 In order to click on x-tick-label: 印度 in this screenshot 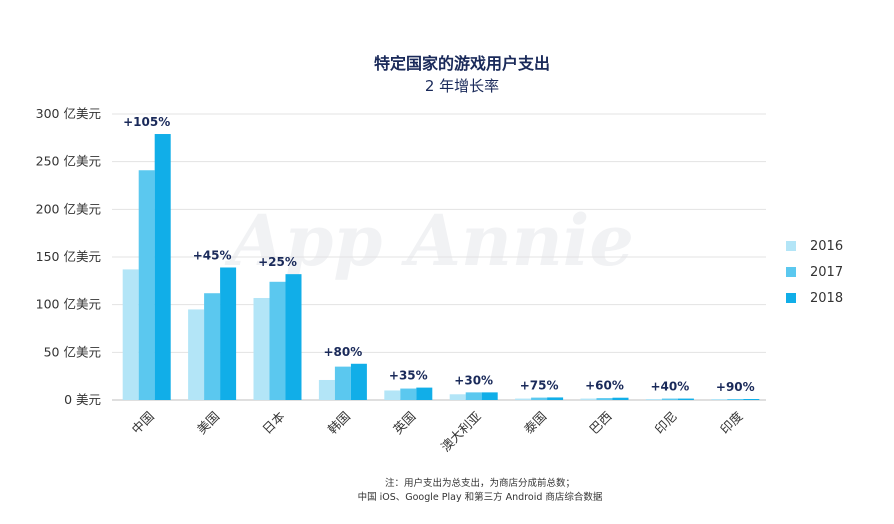, I will do `click(731, 422)`.